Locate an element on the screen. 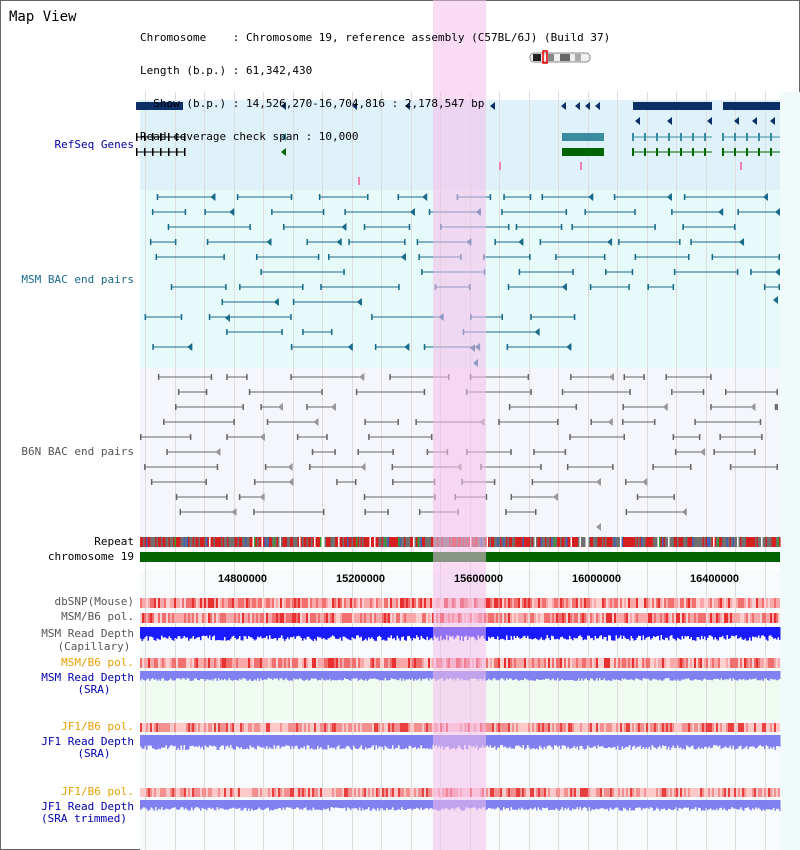 This screenshot has width=800, height=850. jf1-read-depth-trim-label: JF1 Read Depth is located at coordinates (87, 806).